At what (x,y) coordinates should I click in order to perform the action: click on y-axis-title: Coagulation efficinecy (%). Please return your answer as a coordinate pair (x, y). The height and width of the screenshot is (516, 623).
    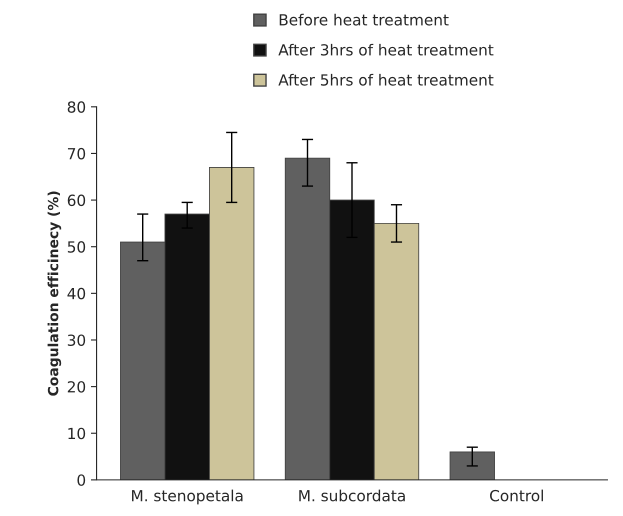
    Looking at the image, I should click on (55, 294).